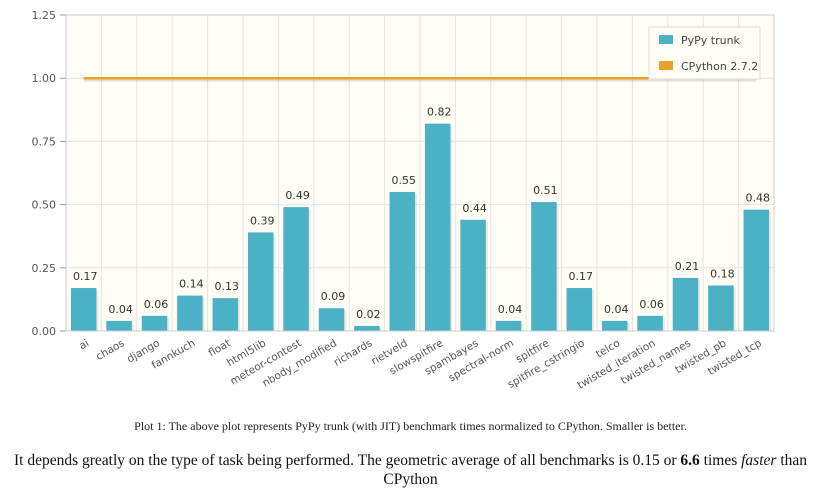 This screenshot has height=497, width=821. Describe the element at coordinates (262, 220) in the screenshot. I see `data-label: 0.39` at that location.